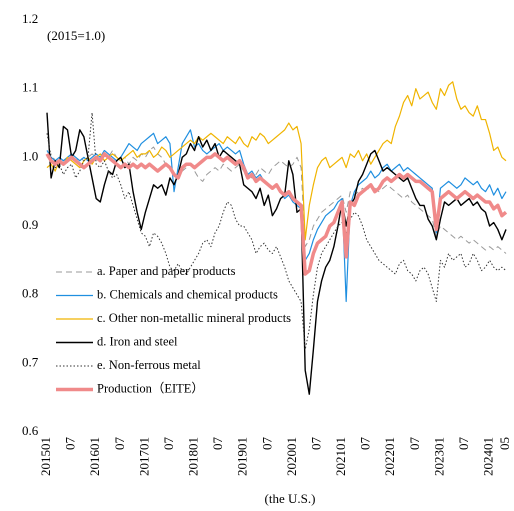 This screenshot has height=511, width=514. I want to click on x-tick-label: 201601, so click(94, 456).